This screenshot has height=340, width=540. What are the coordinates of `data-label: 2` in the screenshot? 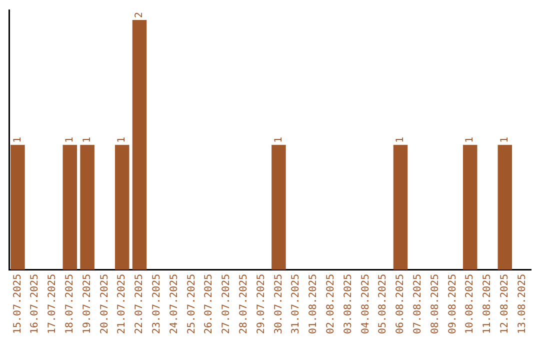 It's located at (140, 15).